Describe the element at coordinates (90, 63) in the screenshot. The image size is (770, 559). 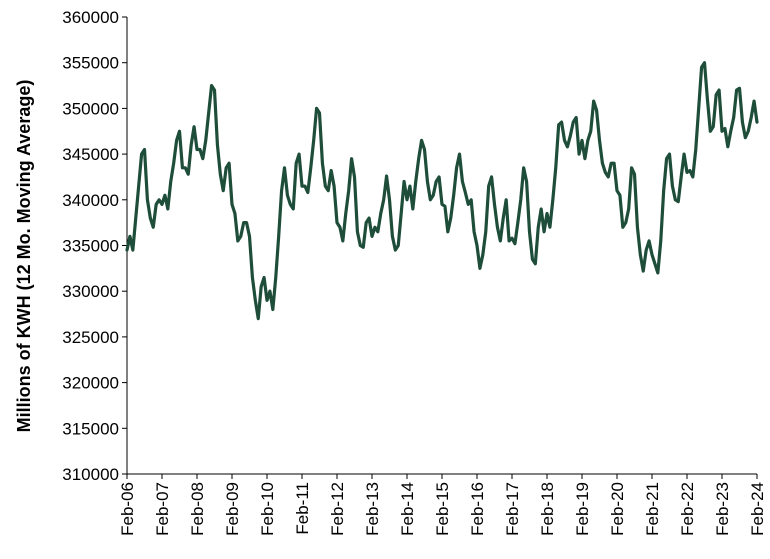
I see `y-tick-label: 355000` at that location.